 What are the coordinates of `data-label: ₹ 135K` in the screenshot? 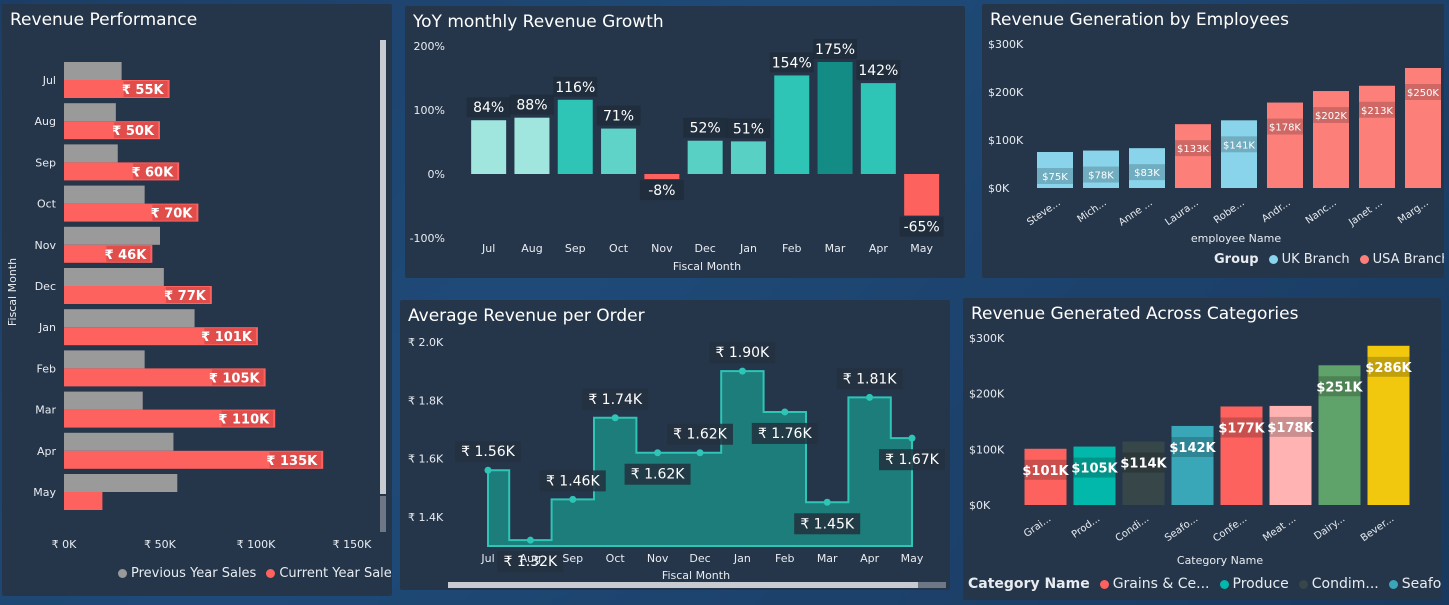 It's located at (292, 461).